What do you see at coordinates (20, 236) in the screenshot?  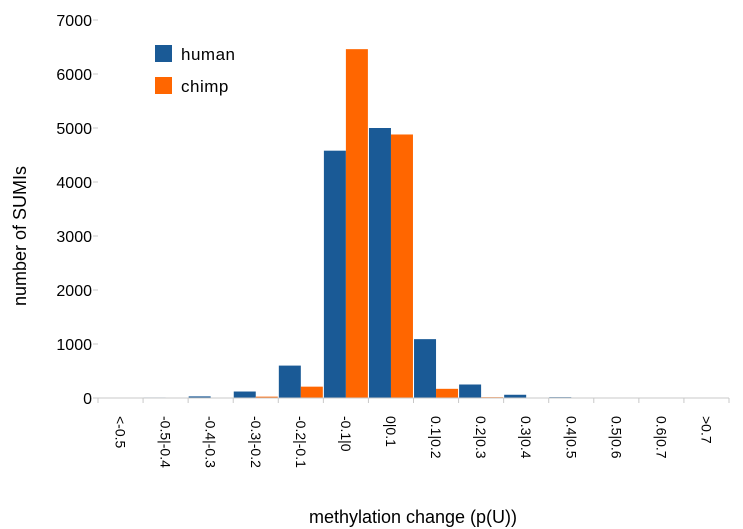 I see `y-axis-title: number of SUMIs` at bounding box center [20, 236].